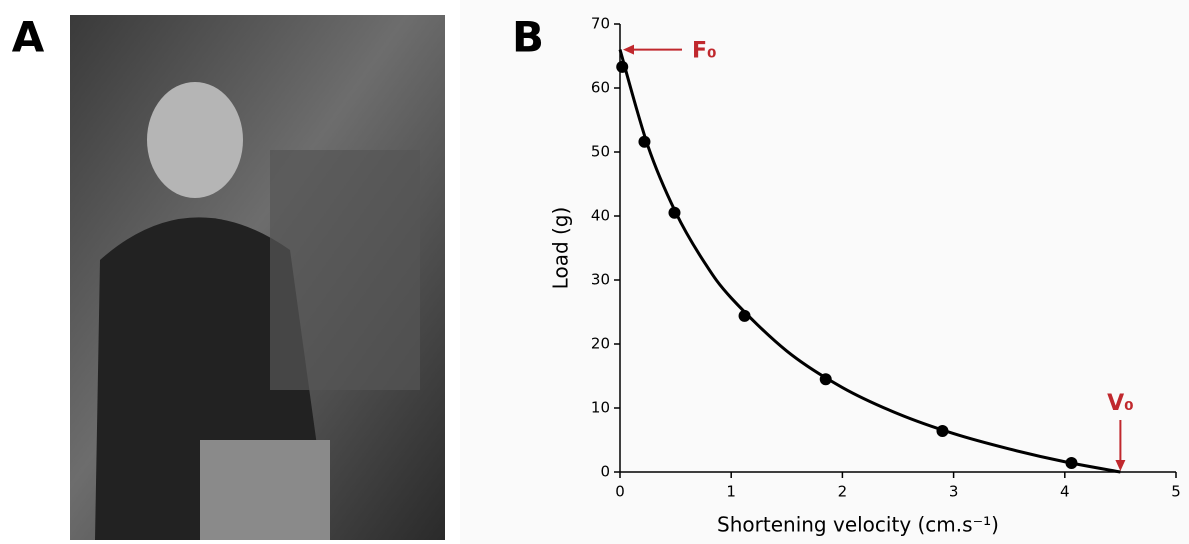  What do you see at coordinates (704, 51) in the screenshot?
I see `annotation: F₀` at bounding box center [704, 51].